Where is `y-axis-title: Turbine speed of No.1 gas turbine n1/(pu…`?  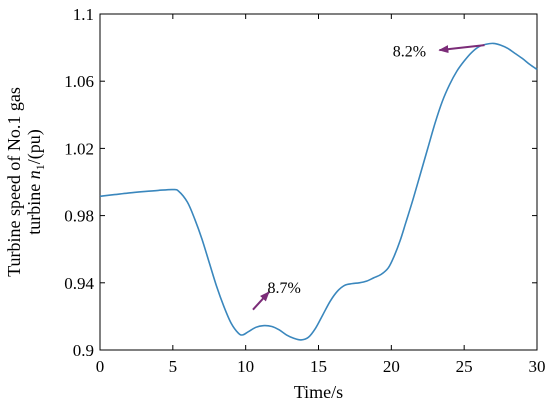
y-axis-title: Turbine speed of No.1 gas turbine n1/(pu… is located at coordinates (25, 182).